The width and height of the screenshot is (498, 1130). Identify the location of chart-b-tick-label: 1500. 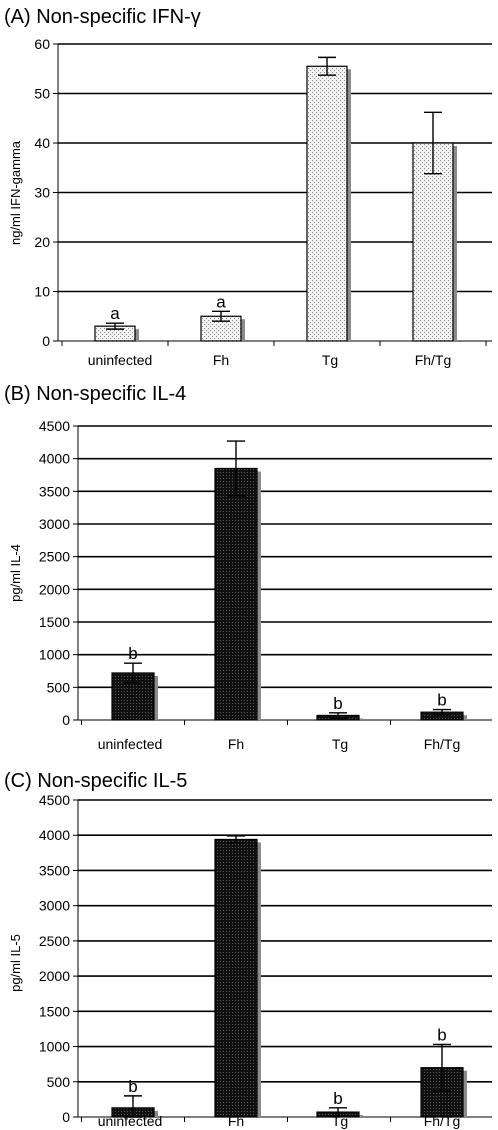
(54, 622).